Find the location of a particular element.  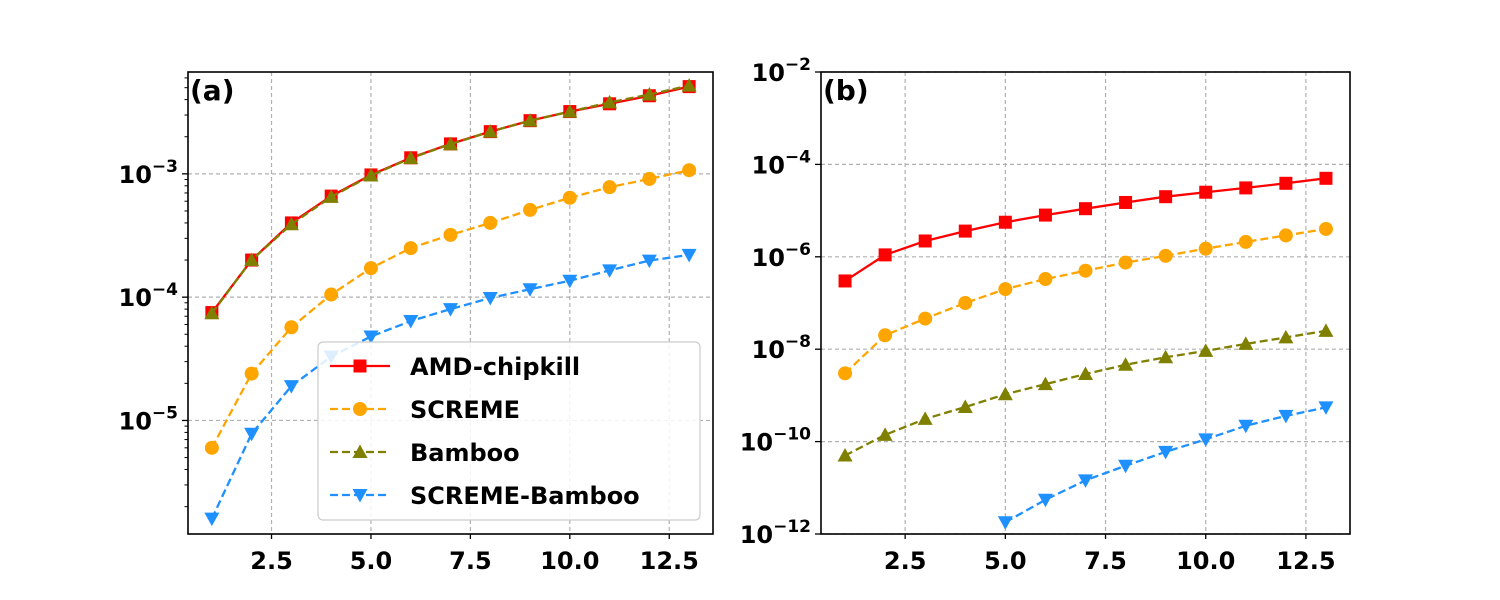

y-tick-label: 10⁻⁸ is located at coordinates (781, 348).